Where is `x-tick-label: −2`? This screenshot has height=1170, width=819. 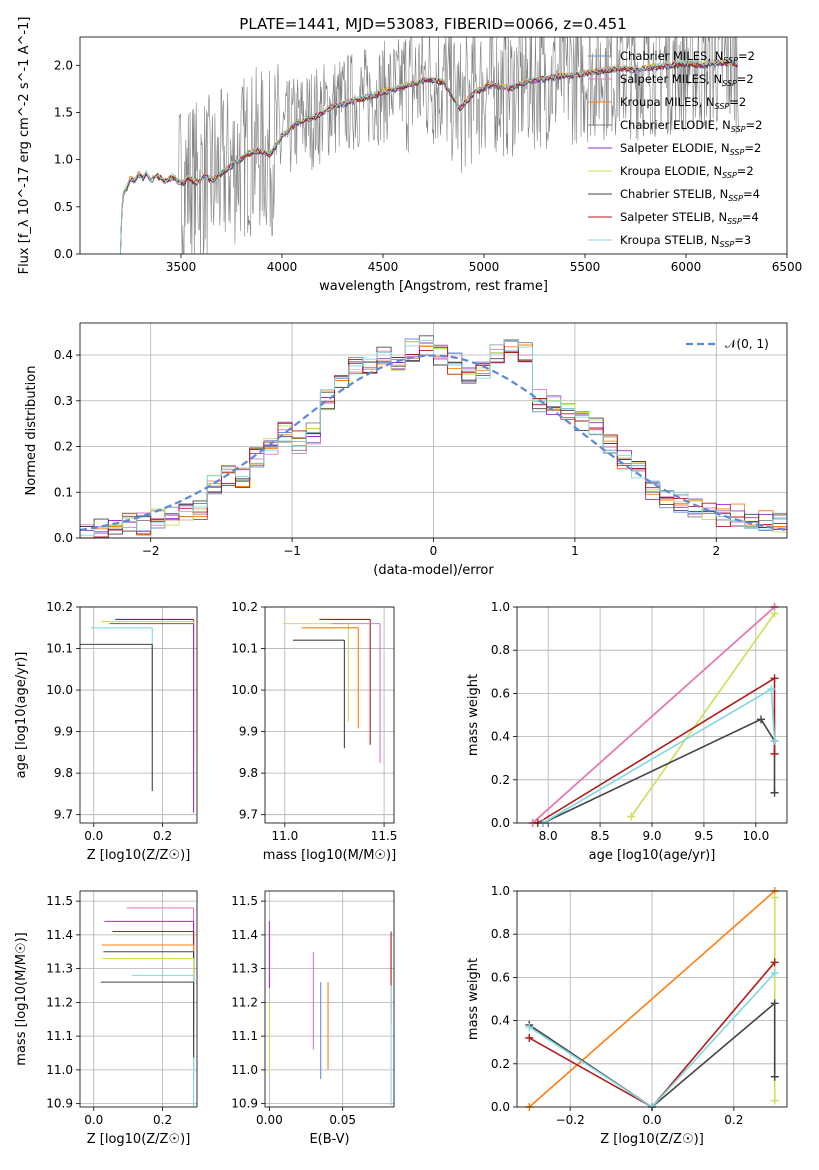 x-tick-label: −2 is located at coordinates (151, 551).